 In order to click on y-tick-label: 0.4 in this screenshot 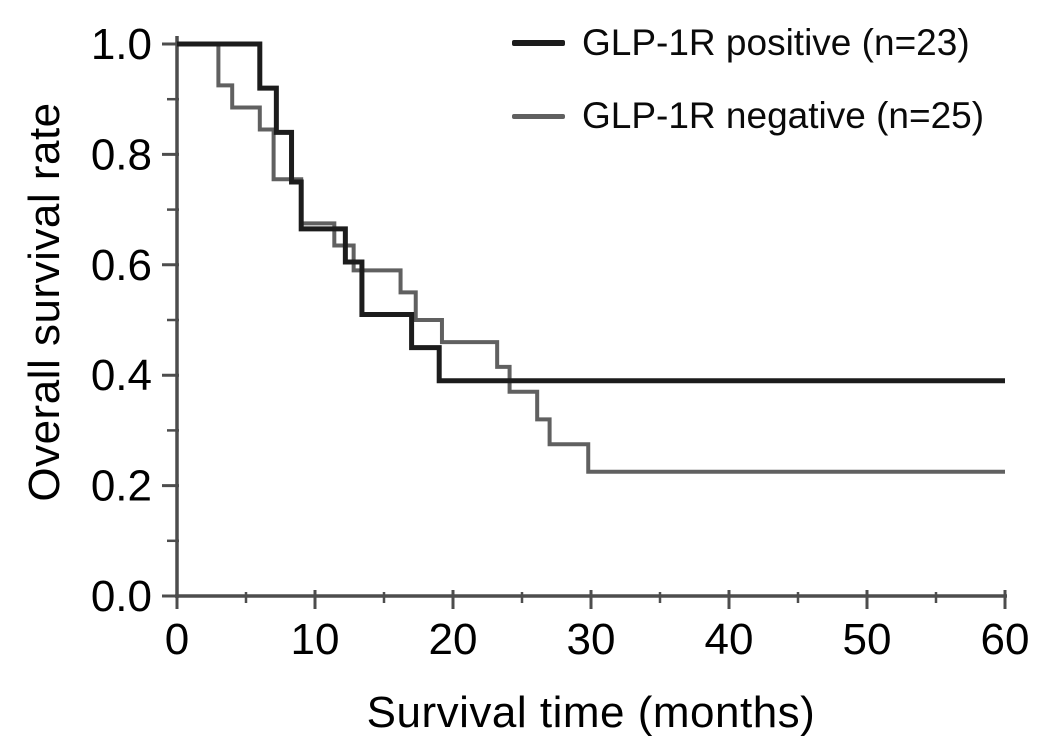, I will do `click(121, 375)`.